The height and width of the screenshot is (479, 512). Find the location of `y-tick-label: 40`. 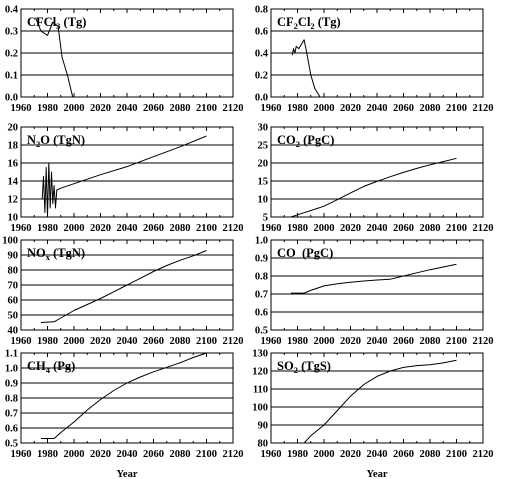

y-tick-label: 40 is located at coordinates (13, 331).